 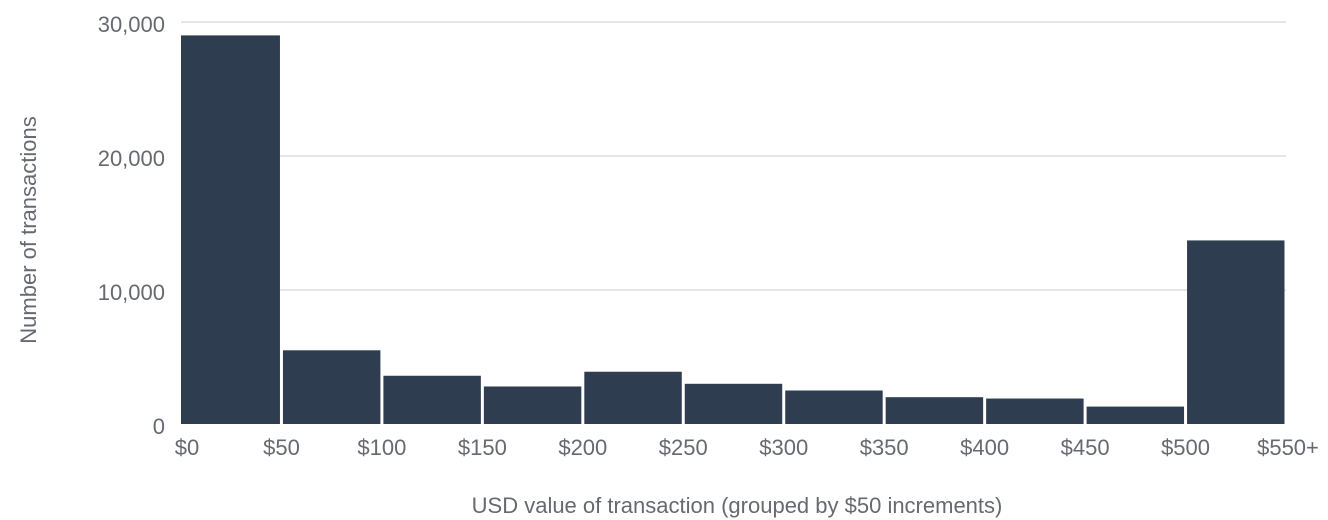 I want to click on y-tick-label: 10,000, so click(x=131, y=292).